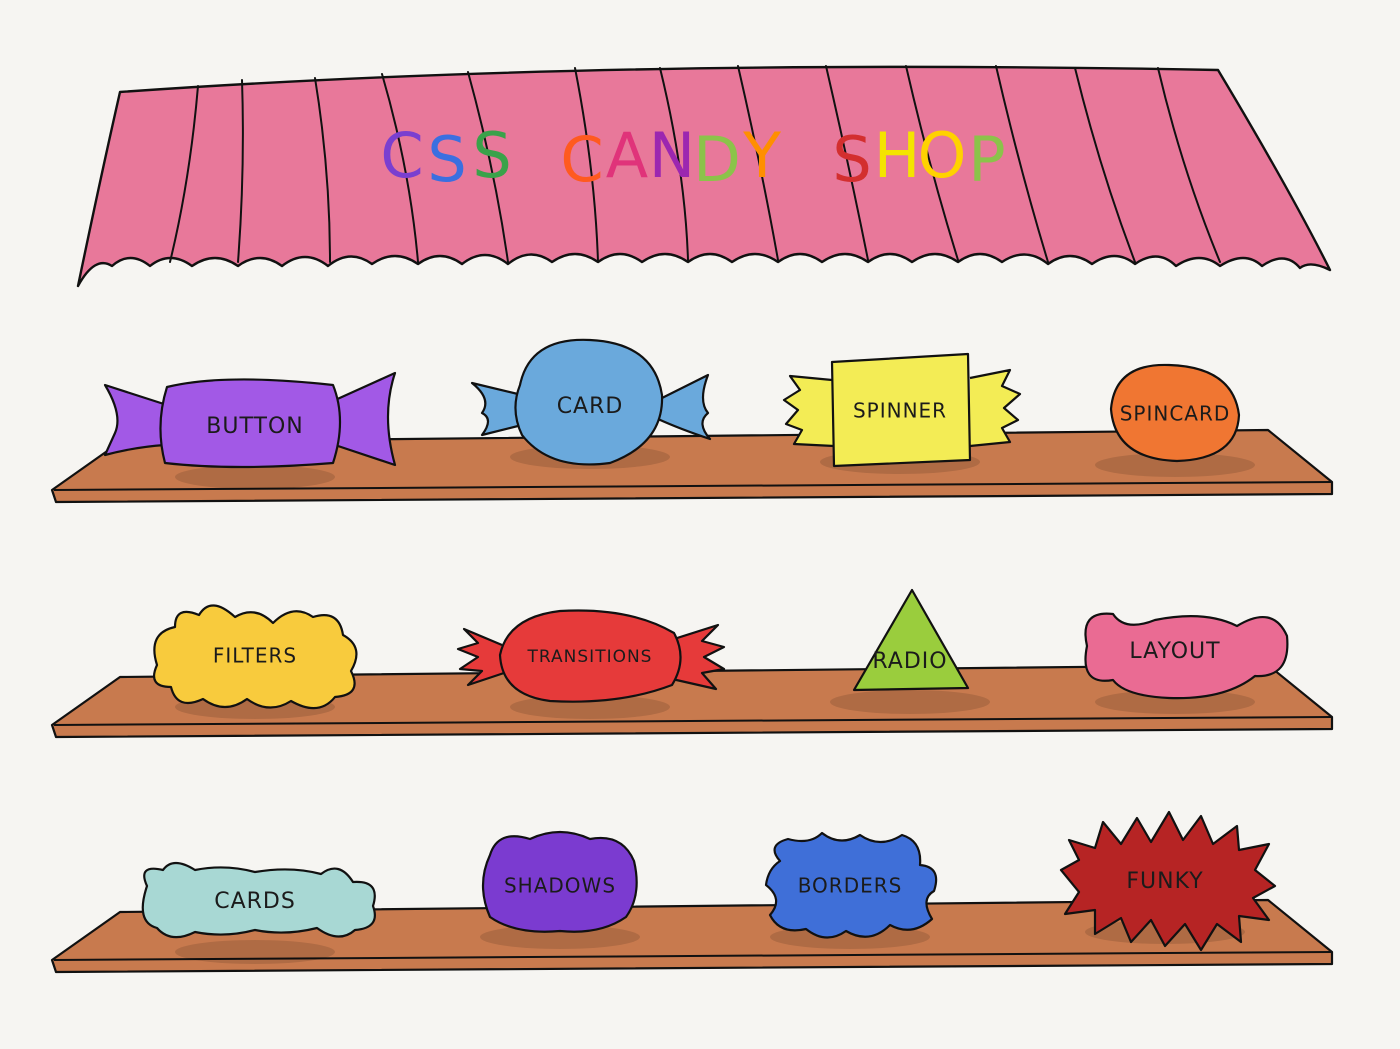 The height and width of the screenshot is (1049, 1400). I want to click on candy-label: TRANSITIONS, so click(590, 657).